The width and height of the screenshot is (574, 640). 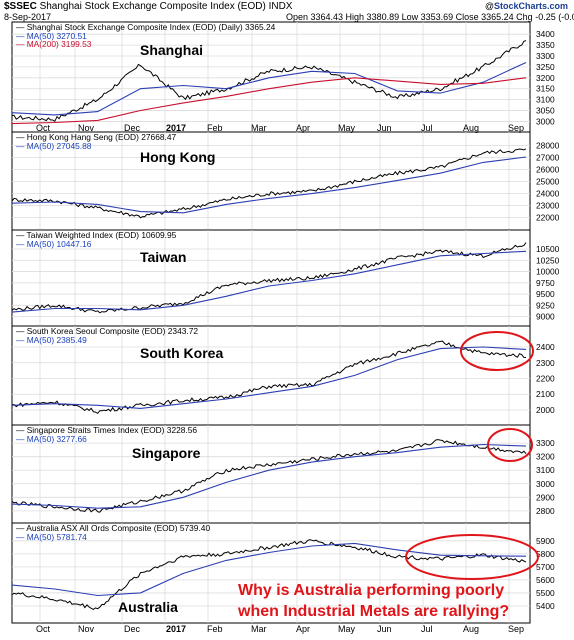 I want to click on y-tick-label: 3150, so click(x=545, y=89).